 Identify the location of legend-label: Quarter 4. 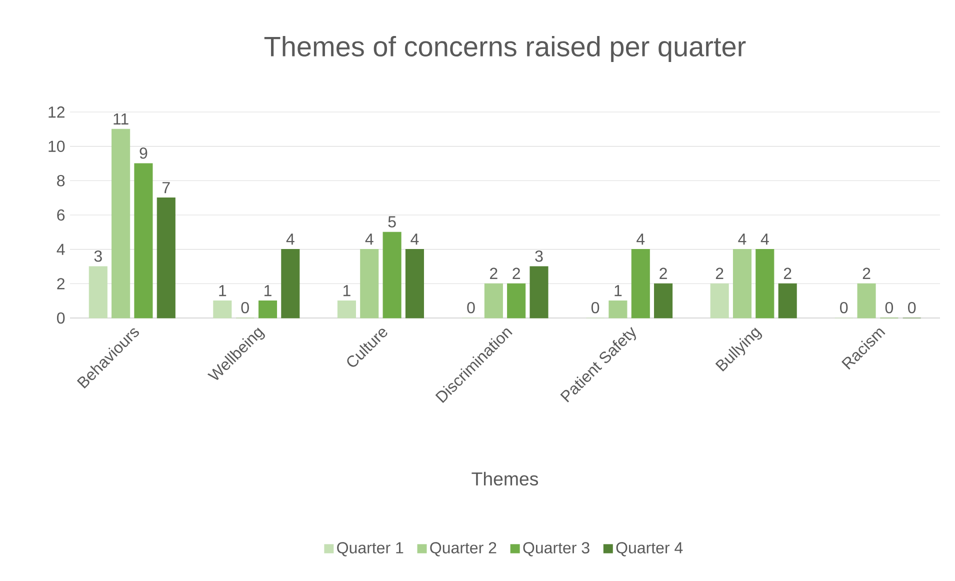
(649, 549).